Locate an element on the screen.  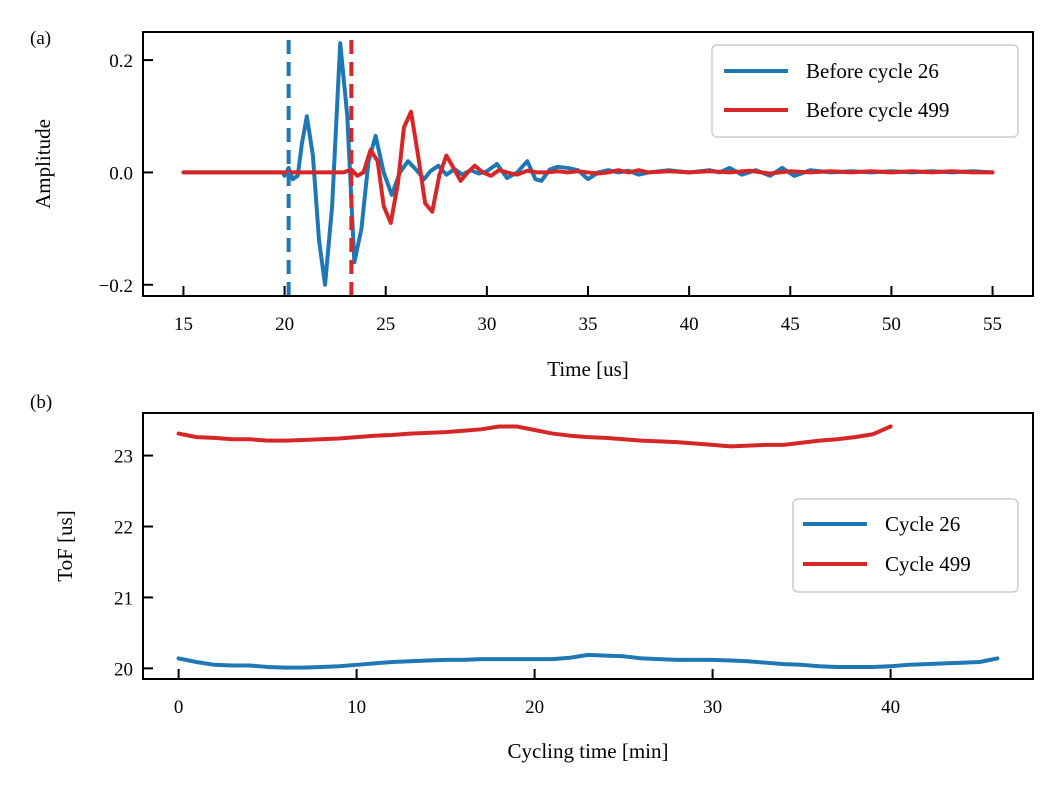
x-tick-label: 55 is located at coordinates (992, 324).